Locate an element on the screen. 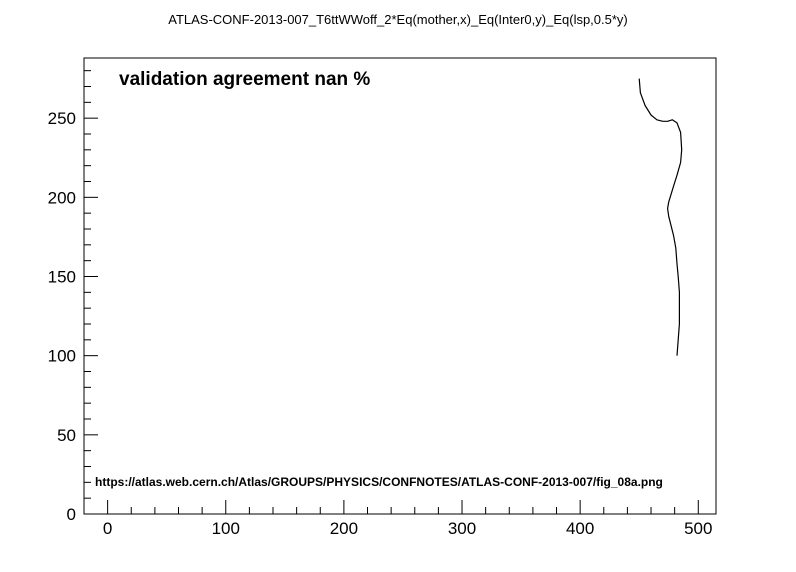 This screenshot has width=796, height=572. y-tick-label: 100 is located at coordinates (62, 356).